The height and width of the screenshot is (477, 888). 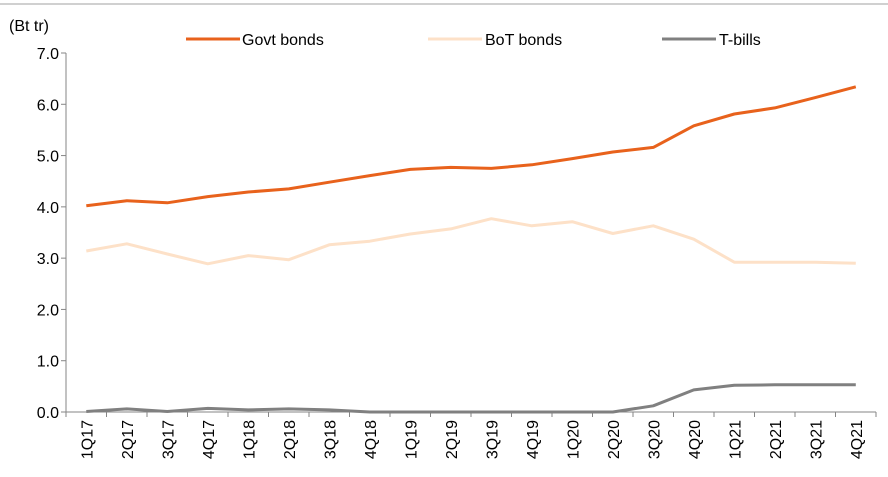 I want to click on legend-label-bot-bonds: BoT bonds, so click(x=523, y=40).